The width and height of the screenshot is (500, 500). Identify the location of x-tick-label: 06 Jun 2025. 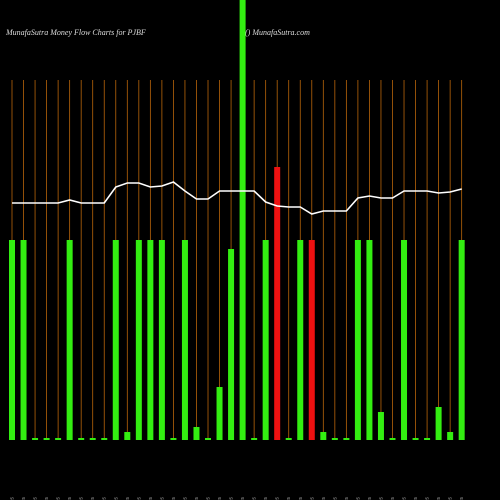
(58, 498).